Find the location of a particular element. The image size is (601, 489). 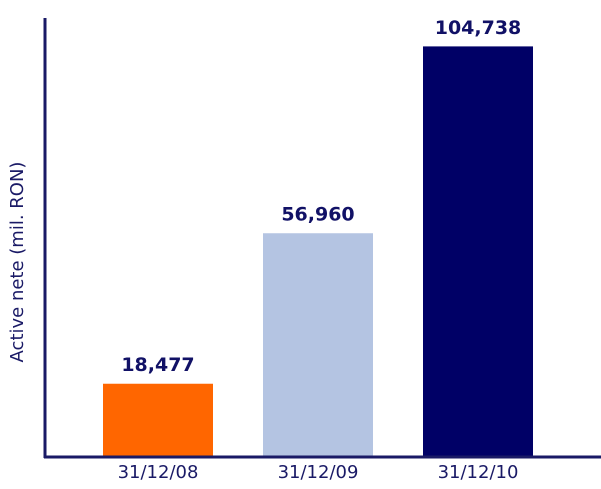

value-label: 104,738 is located at coordinates (478, 28).